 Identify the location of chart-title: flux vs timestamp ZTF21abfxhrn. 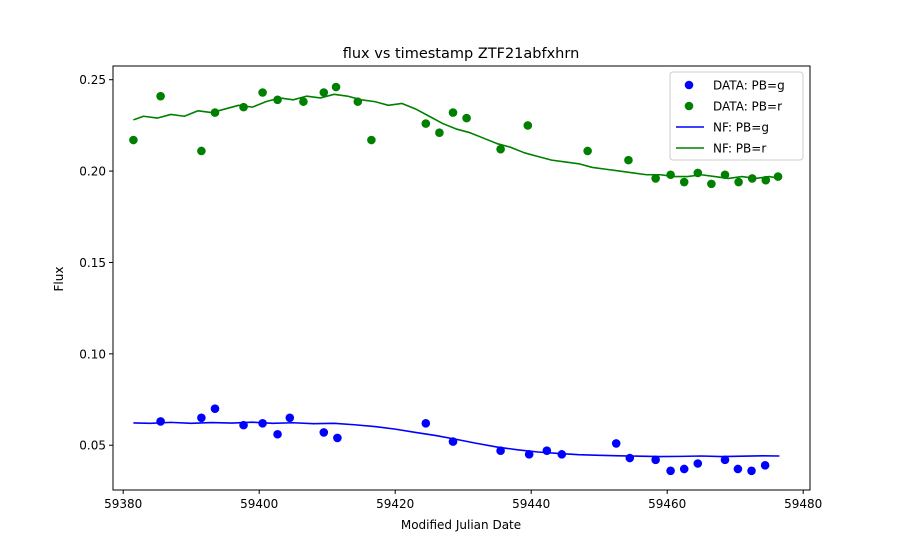
(461, 54).